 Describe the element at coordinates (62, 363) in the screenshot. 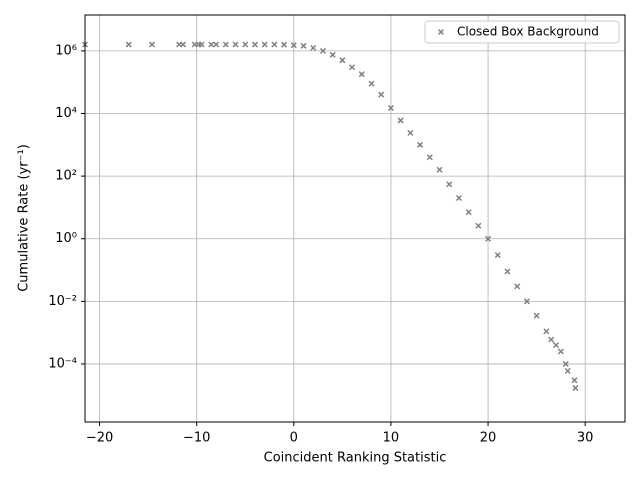

I see `y-tick-label: 10⁻⁴` at that location.